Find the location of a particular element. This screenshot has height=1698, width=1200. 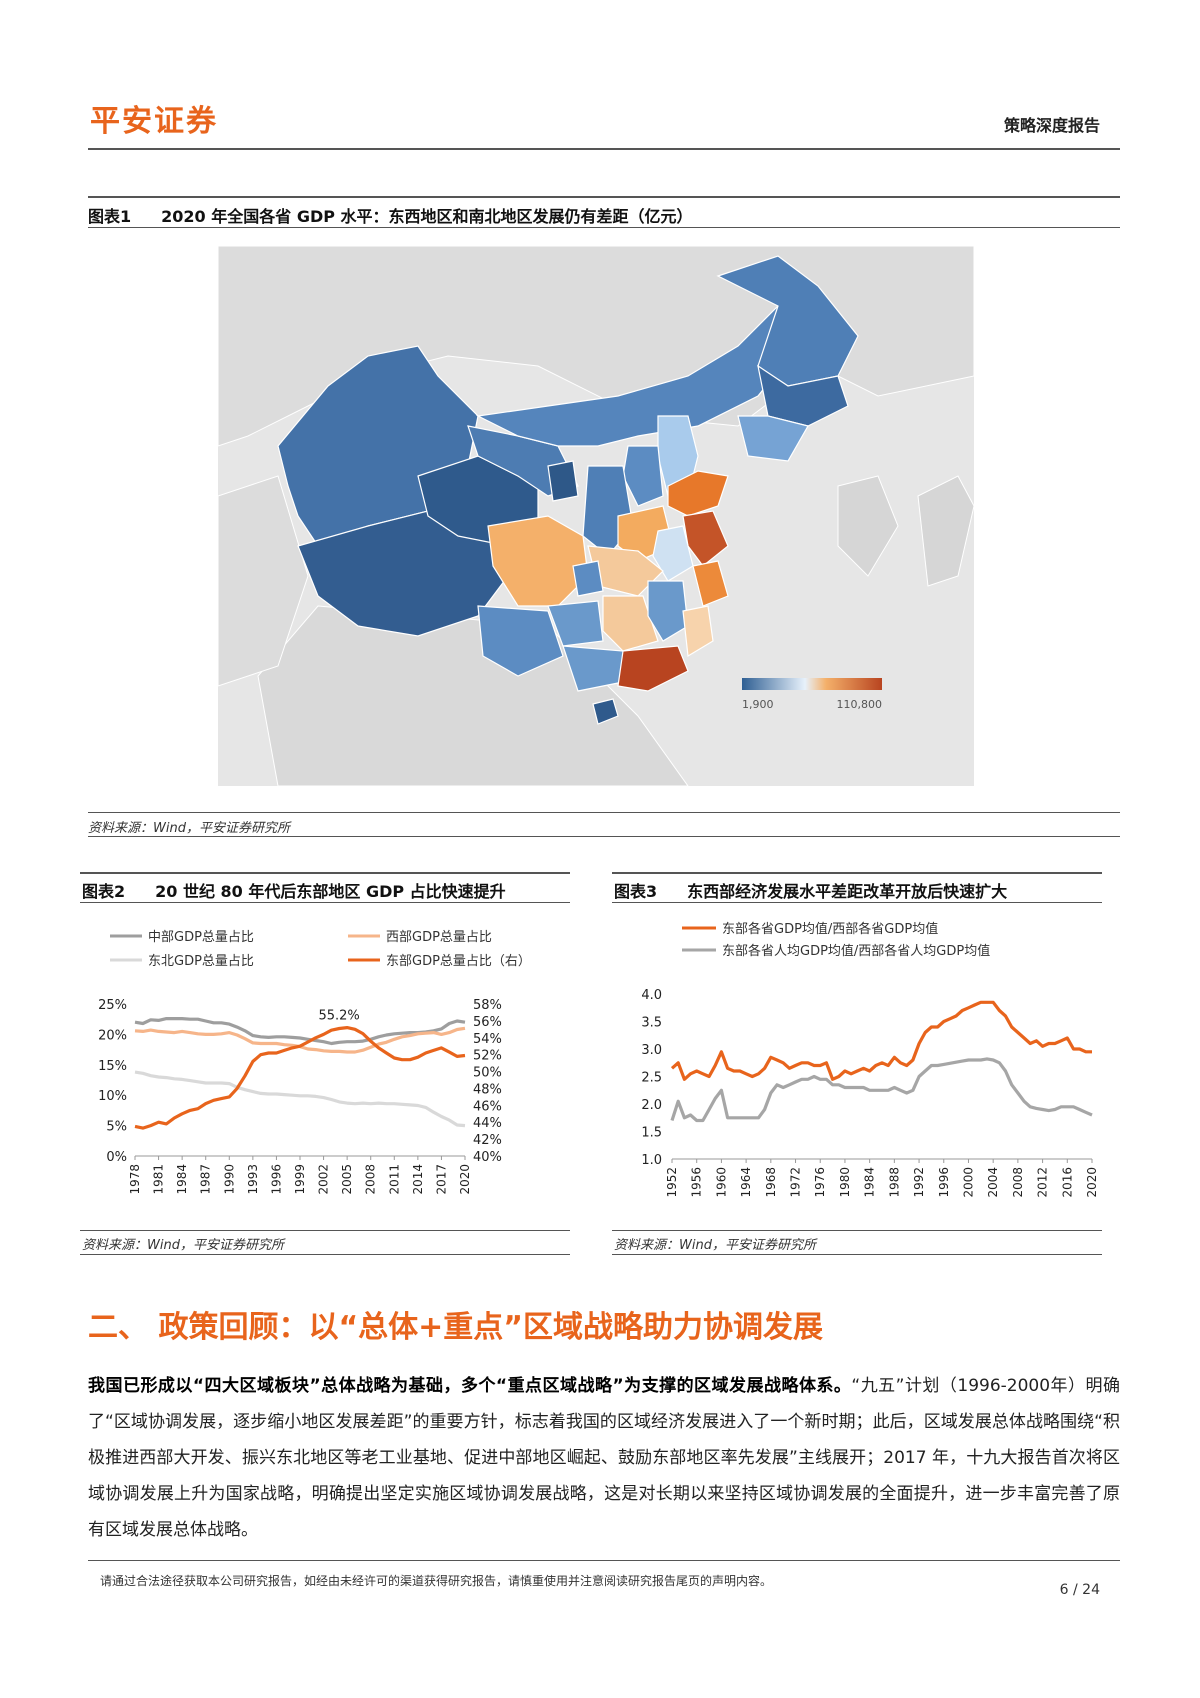

y-left-tick-label: 25% is located at coordinates (112, 1005).